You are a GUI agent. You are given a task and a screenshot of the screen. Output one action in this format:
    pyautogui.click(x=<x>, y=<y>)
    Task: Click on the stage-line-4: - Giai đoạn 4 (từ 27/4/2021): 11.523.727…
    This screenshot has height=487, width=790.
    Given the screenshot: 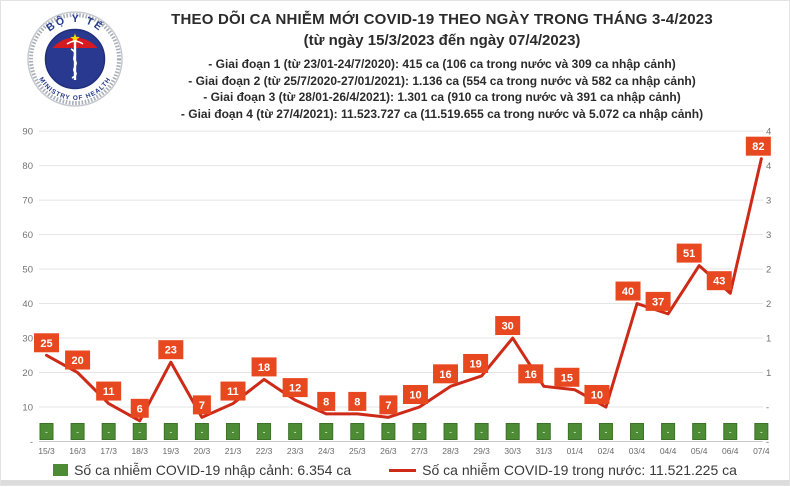 What is the action you would take?
    pyautogui.click(x=442, y=113)
    